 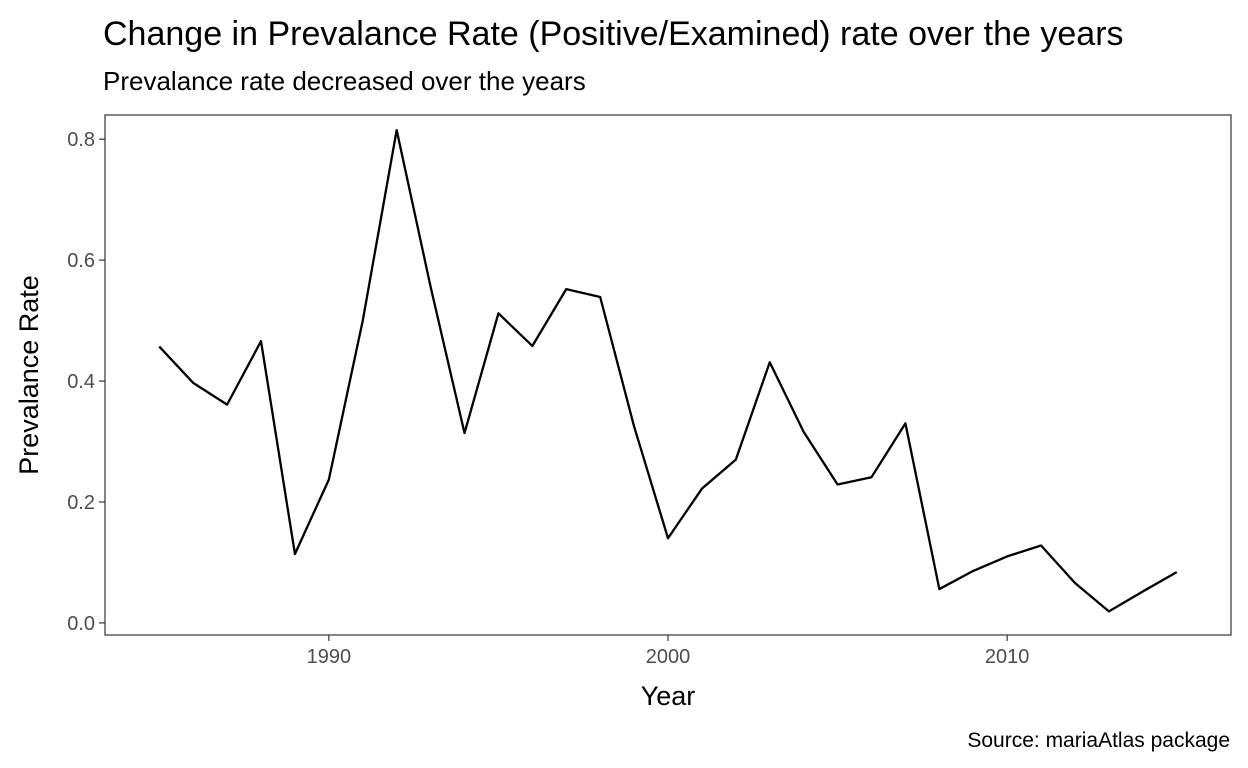 I want to click on y-axis: 0.0 0.2 0.4 0.6 0.8, so click(x=86, y=382).